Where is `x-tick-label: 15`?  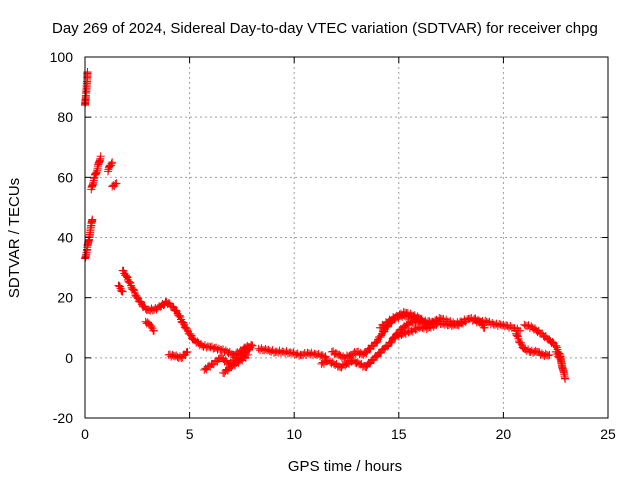 x-tick-label: 15 is located at coordinates (399, 434).